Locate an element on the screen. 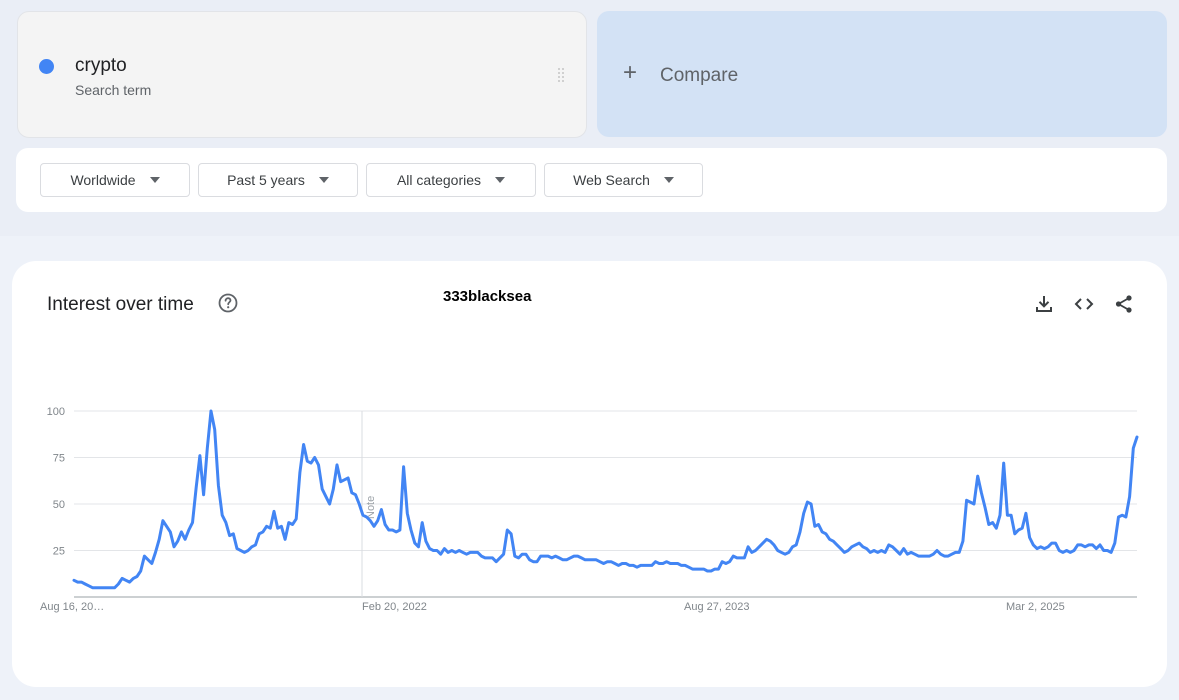  category-filter: All categories is located at coordinates (451, 180).